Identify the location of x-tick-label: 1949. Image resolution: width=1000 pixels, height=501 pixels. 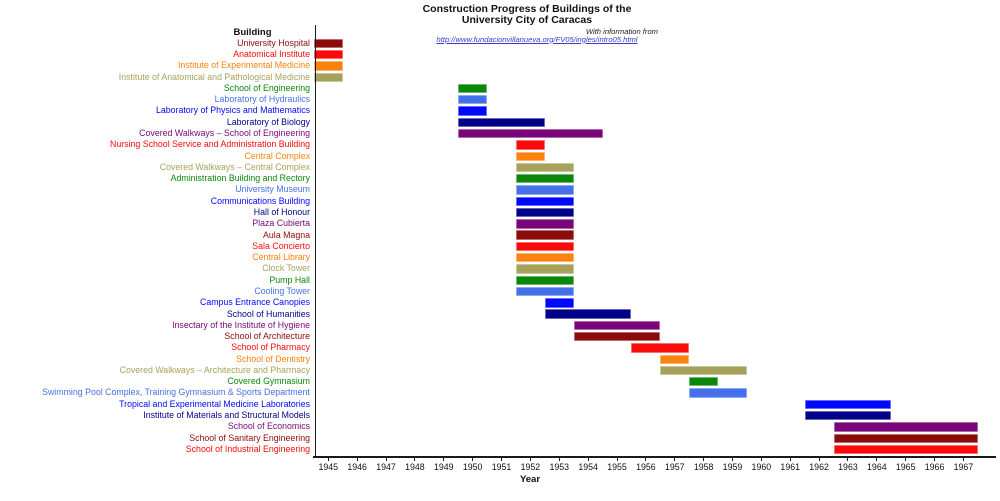
(443, 466).